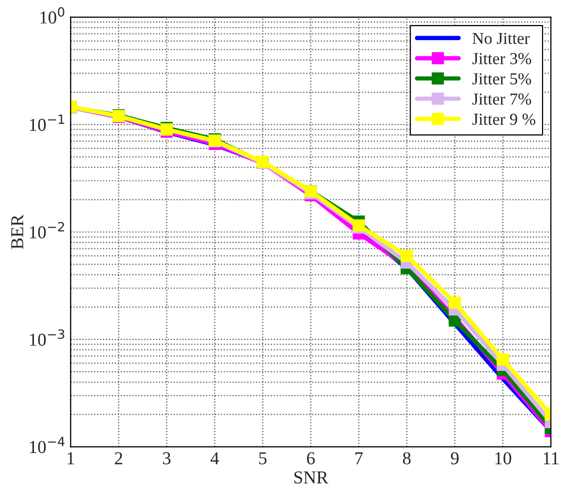  What do you see at coordinates (359, 458) in the screenshot?
I see `x-tick-label: 7` at bounding box center [359, 458].